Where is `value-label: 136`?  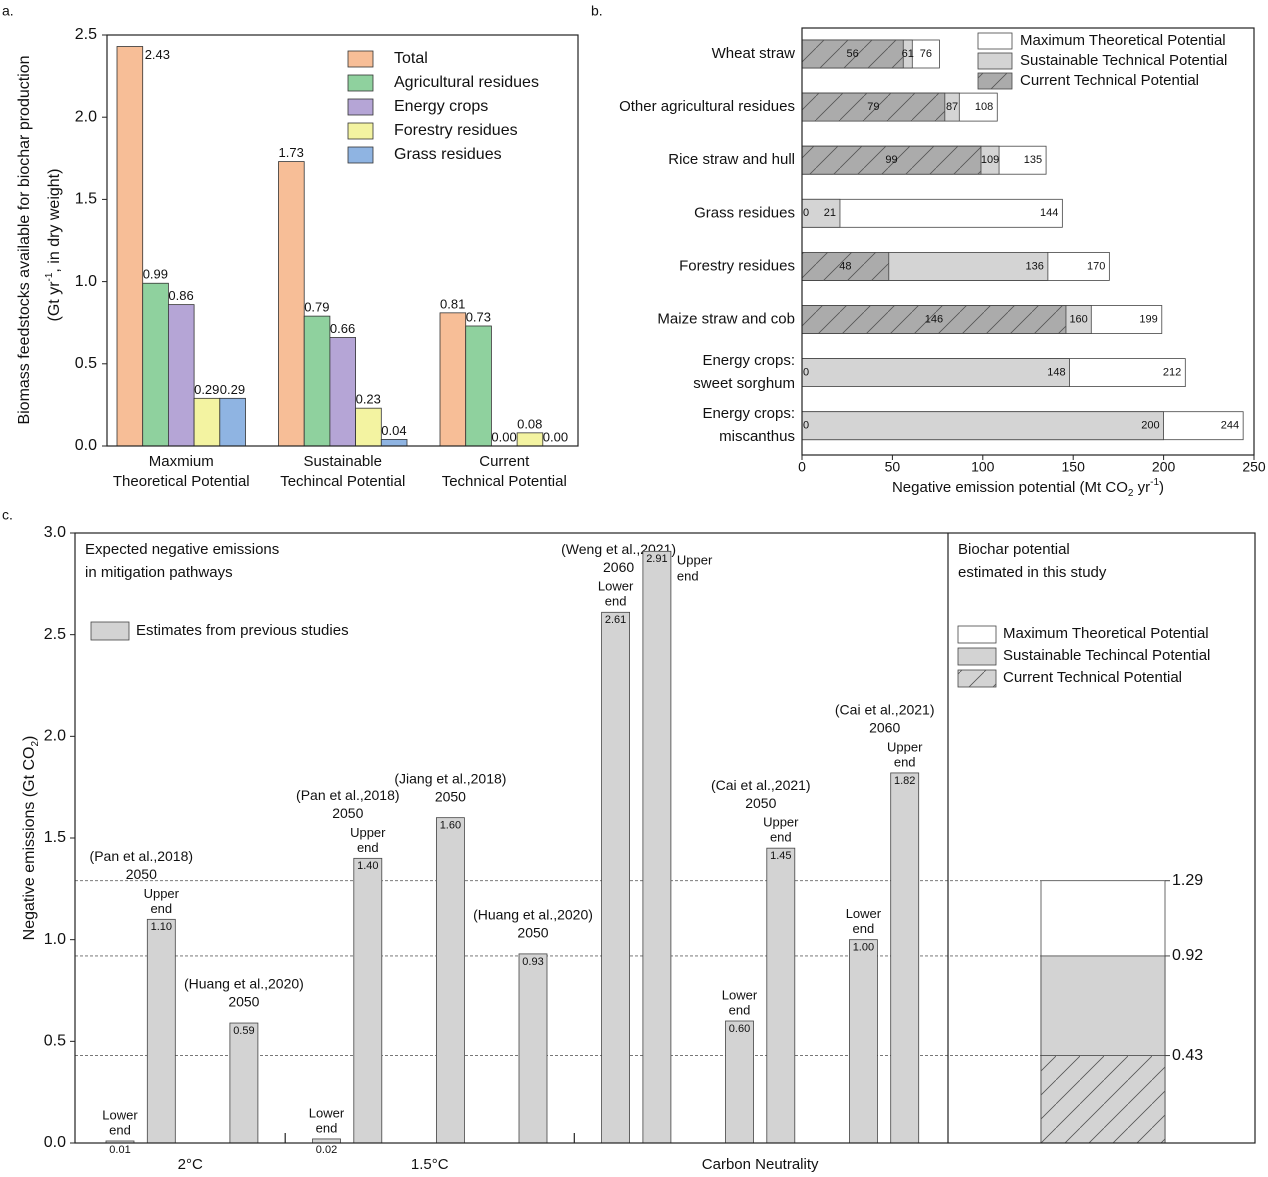
value-label: 136 is located at coordinates (1035, 266).